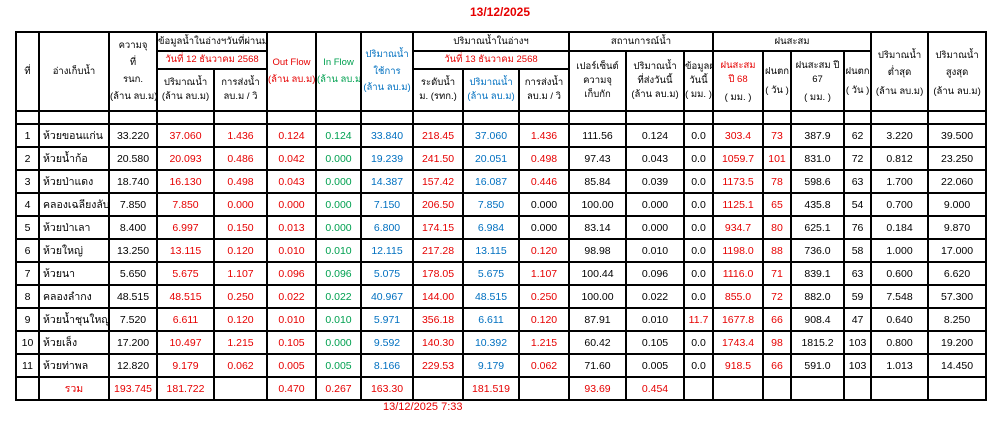  Describe the element at coordinates (655, 117) in the screenshot. I see `cell-sent_today` at that location.